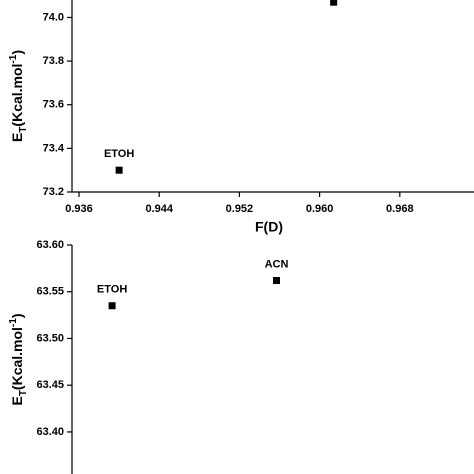 Image resolution: width=474 pixels, height=474 pixels. Describe the element at coordinates (54, 148) in the screenshot. I see `y-tick-label: 73.4` at that location.